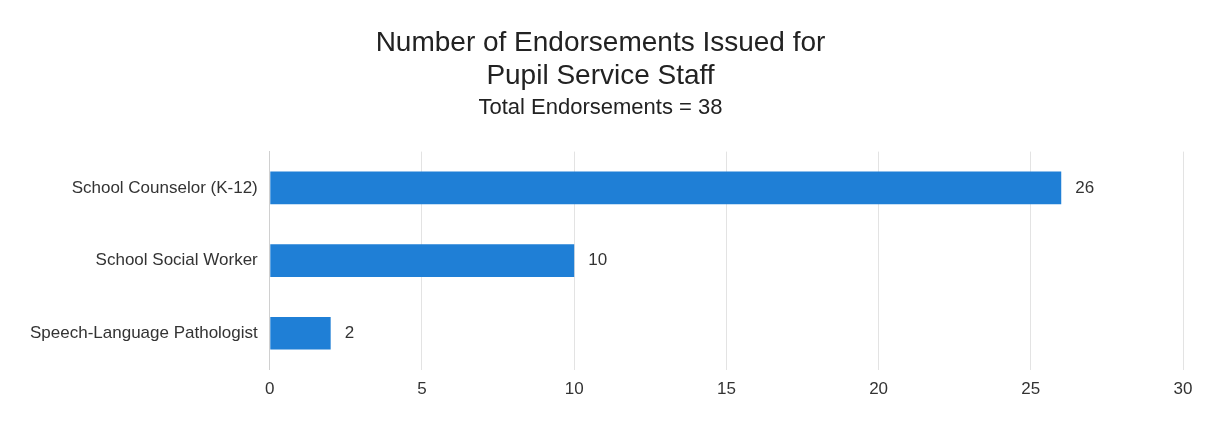  What do you see at coordinates (164, 187) in the screenshot?
I see `y-tick-label: School Counselor (K-12)` at bounding box center [164, 187].